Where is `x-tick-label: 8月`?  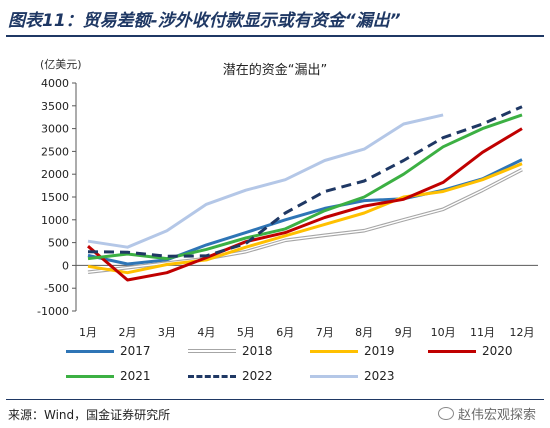
x-tick-label: 8月 is located at coordinates (364, 332).